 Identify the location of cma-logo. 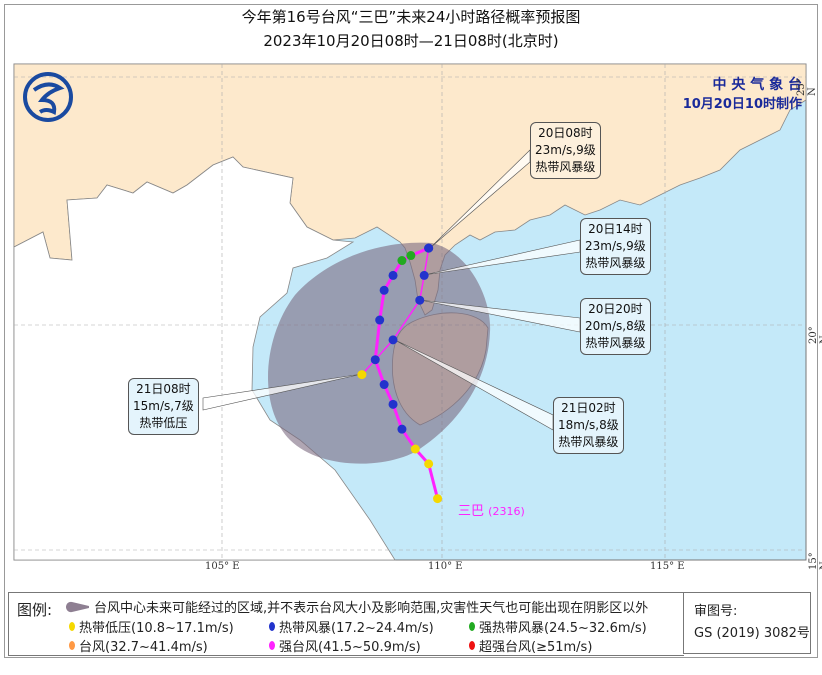
(48, 97).